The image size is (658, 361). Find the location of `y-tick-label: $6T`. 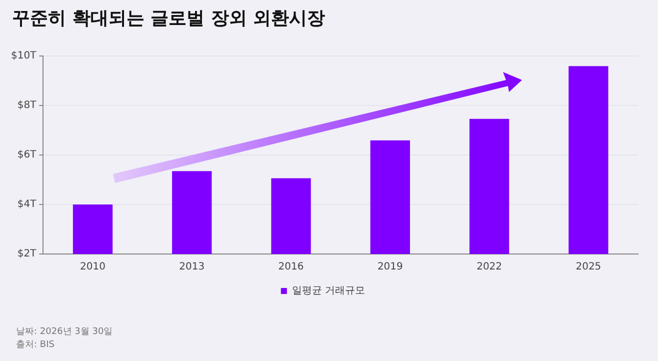

y-tick-label: $6T is located at coordinates (27, 155).